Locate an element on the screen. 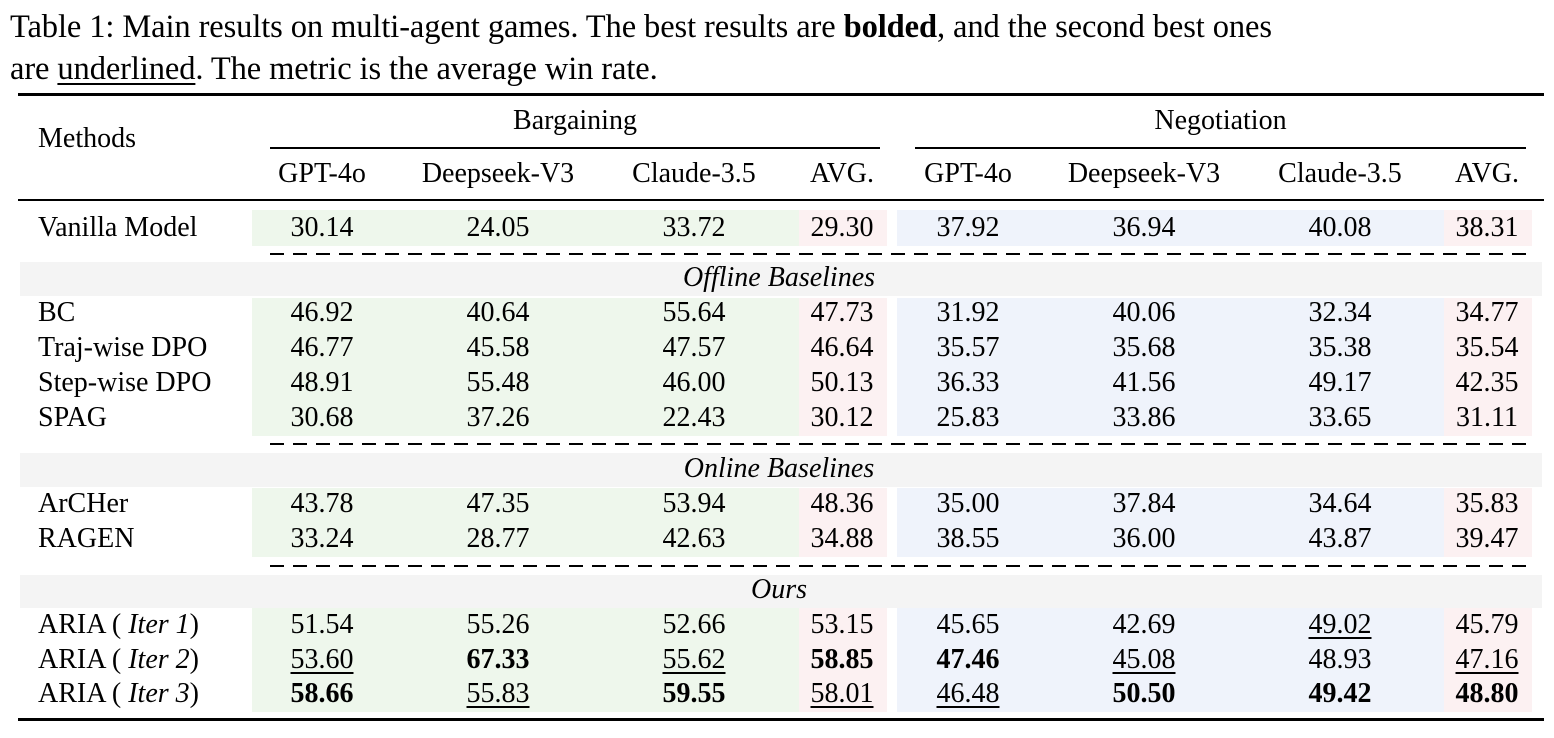 The height and width of the screenshot is (738, 1554). table-cell: 33.65 is located at coordinates (1340, 417).